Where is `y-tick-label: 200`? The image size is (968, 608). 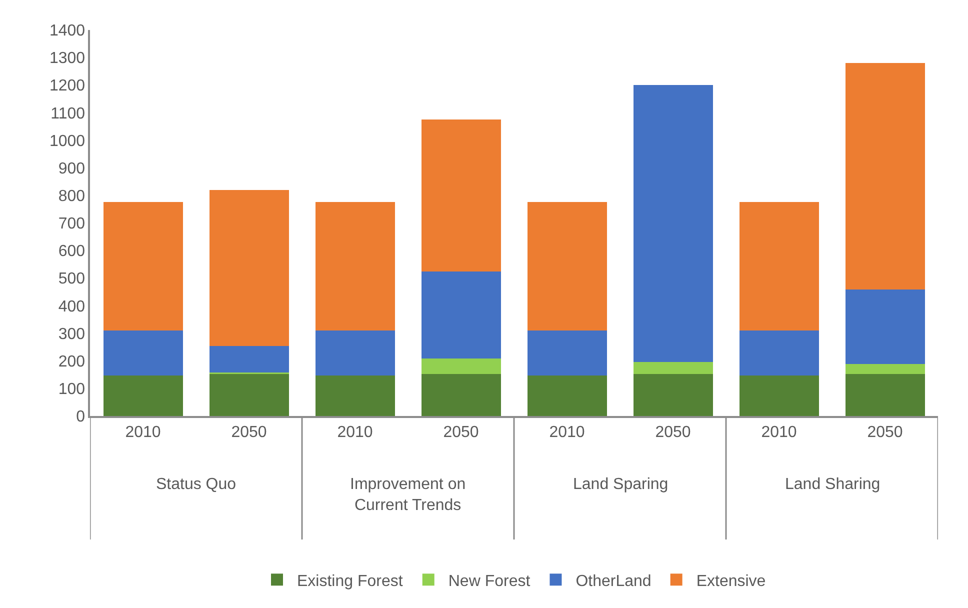
y-tick-label: 200 is located at coordinates (72, 361).